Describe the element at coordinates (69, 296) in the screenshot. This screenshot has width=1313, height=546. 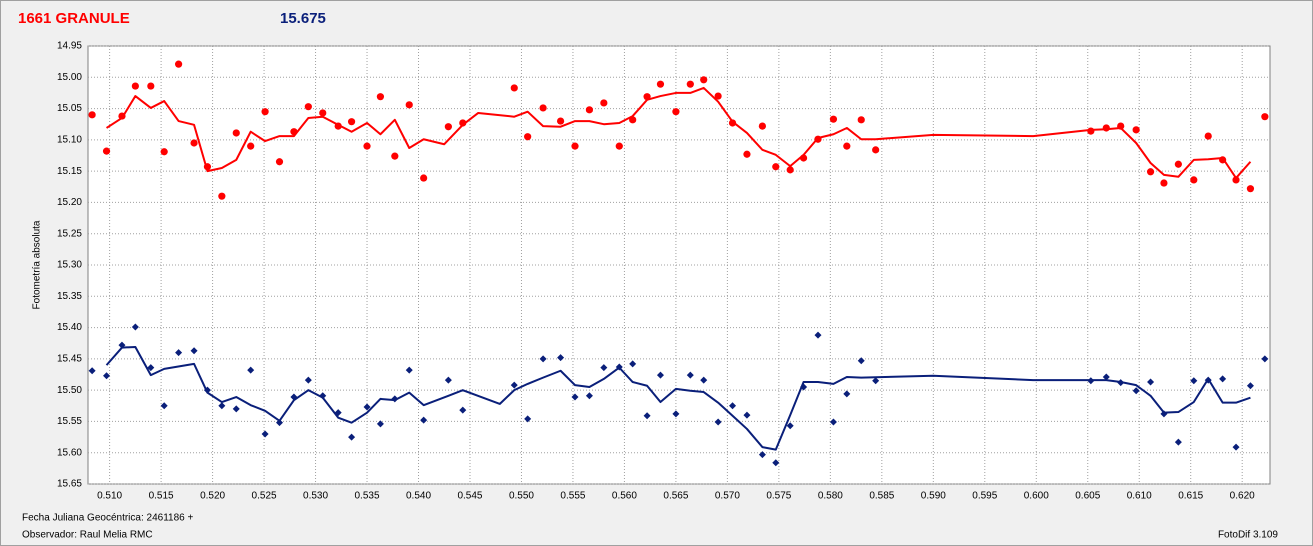
I see `y-tick-label: 15.35` at that location.